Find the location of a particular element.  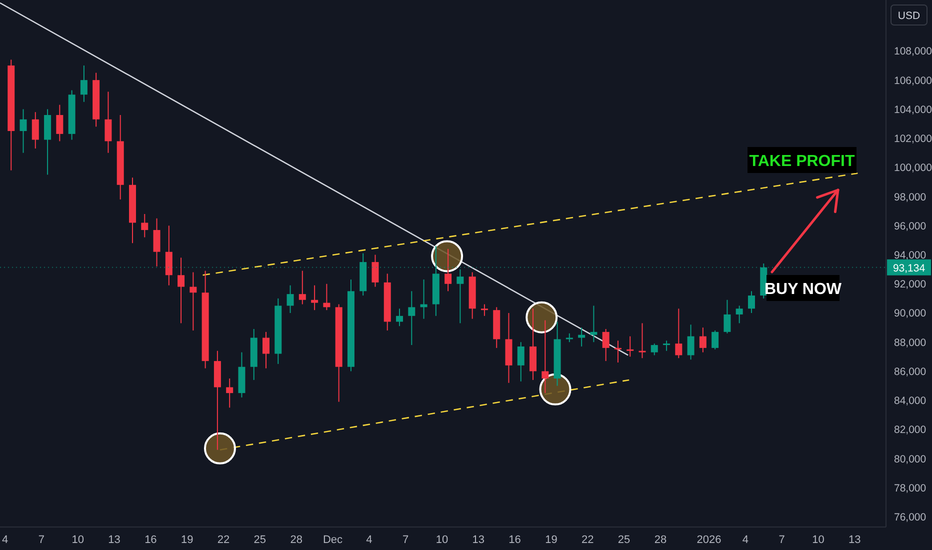

y-tick-label: 78,000 is located at coordinates (910, 488).